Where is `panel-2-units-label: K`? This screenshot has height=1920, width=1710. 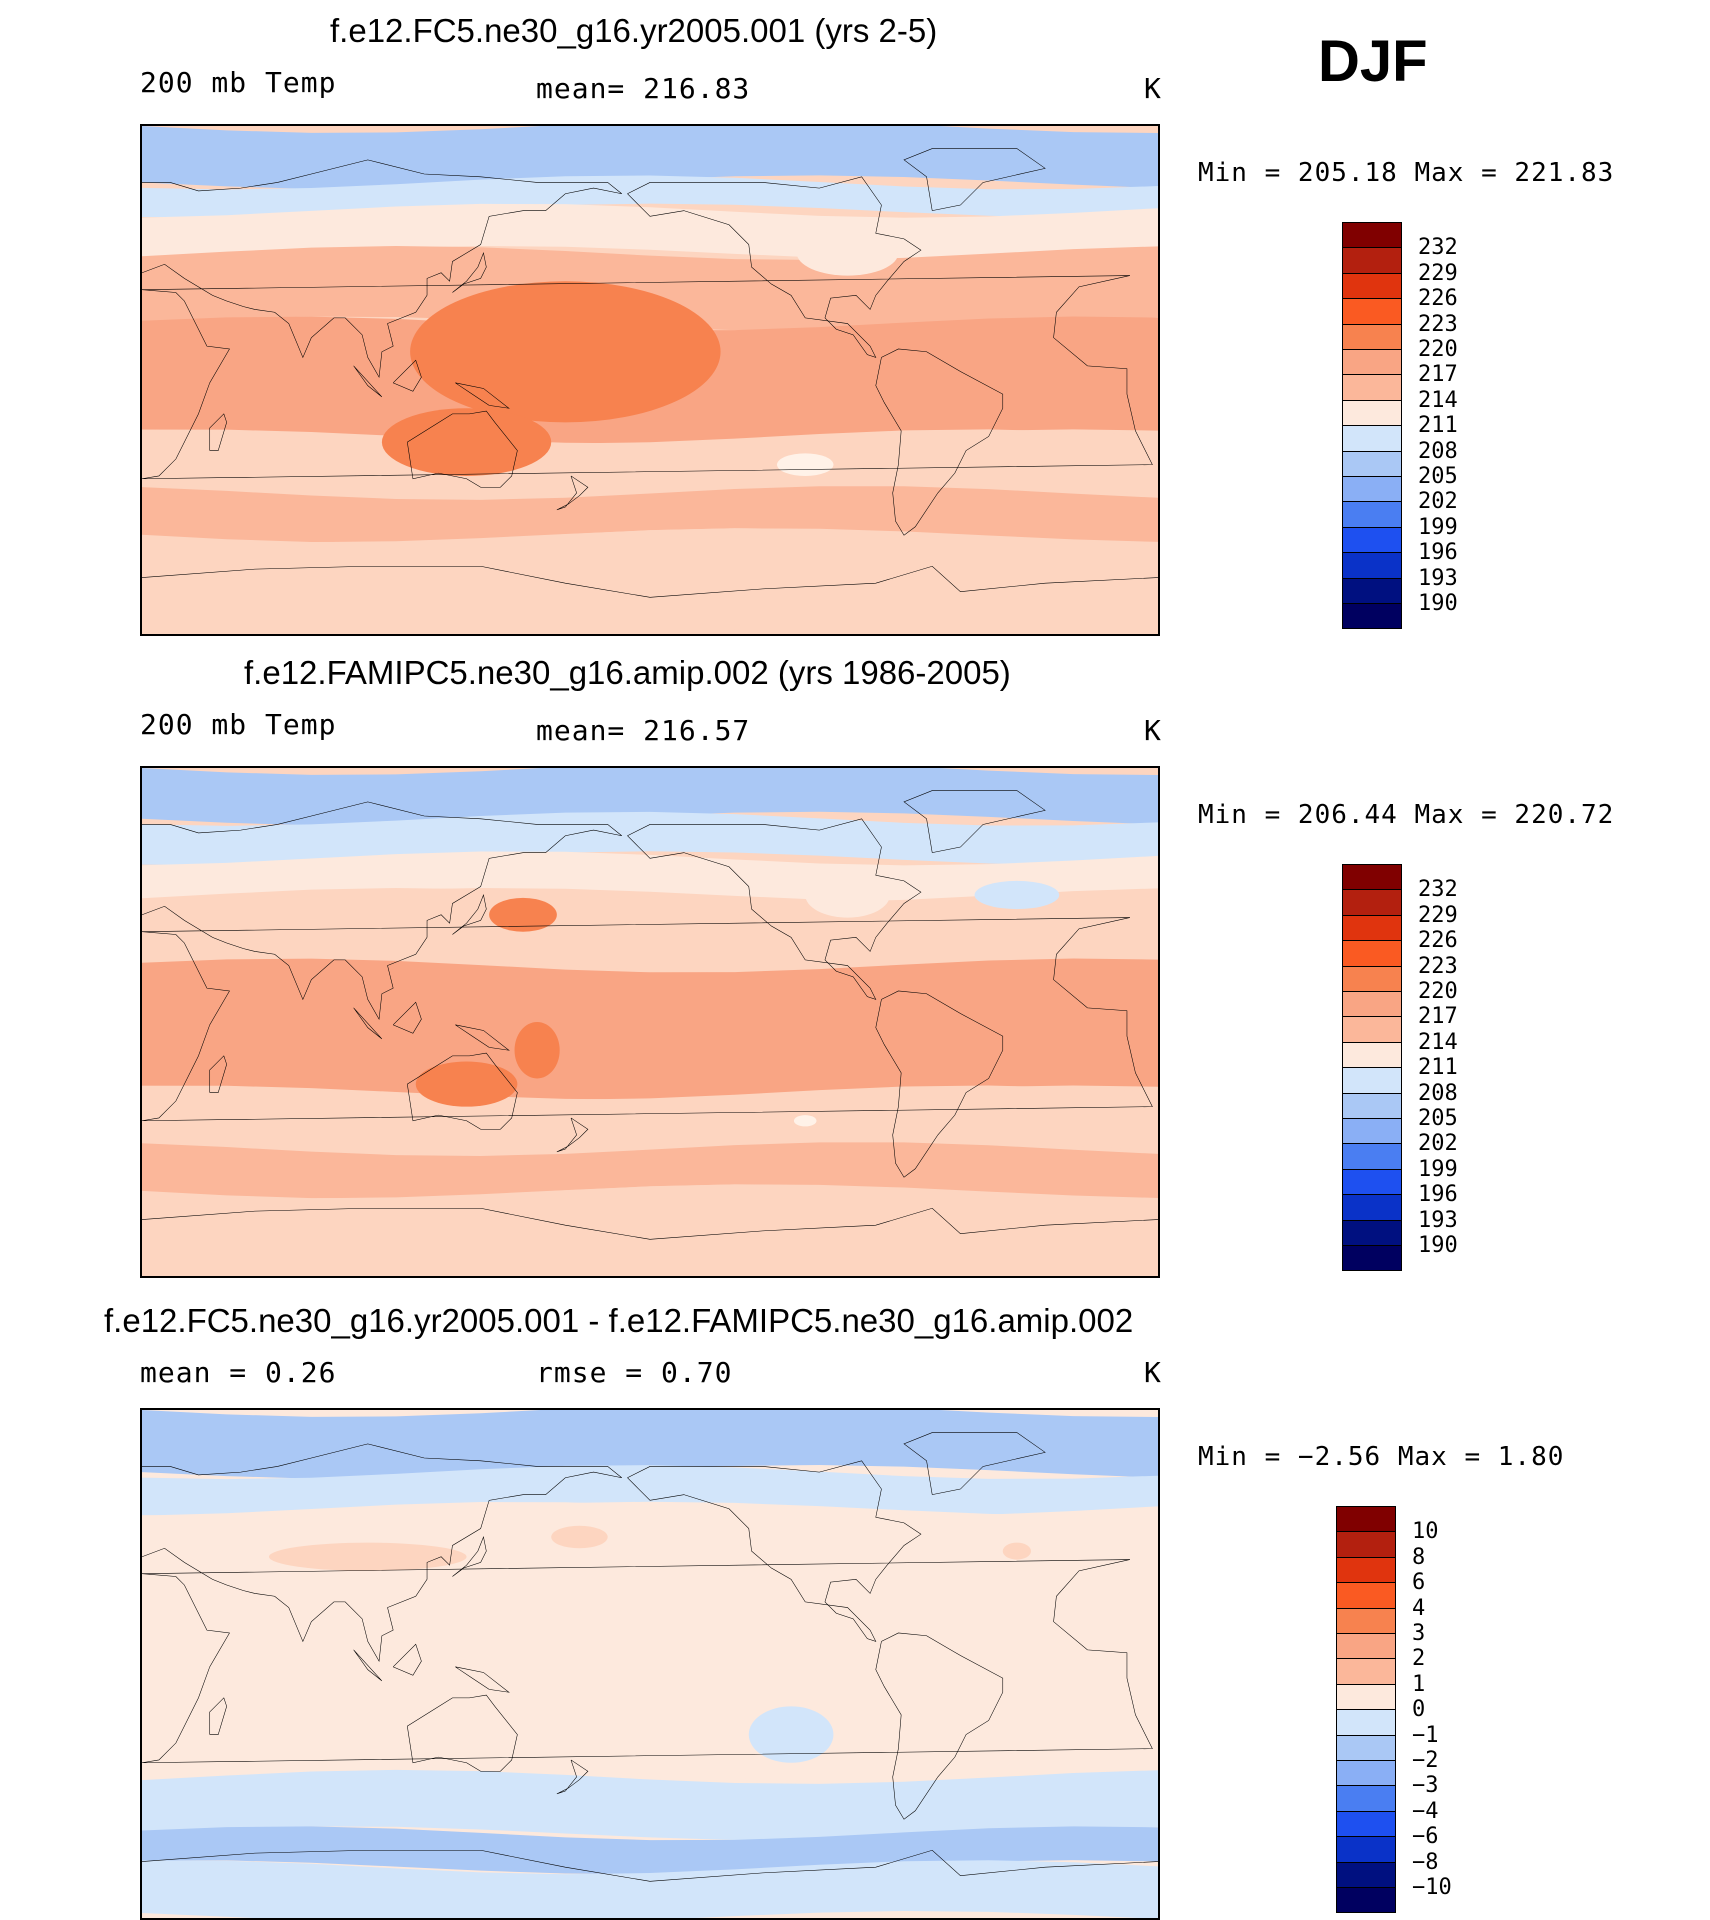 panel-2-units-label: K is located at coordinates (1153, 730).